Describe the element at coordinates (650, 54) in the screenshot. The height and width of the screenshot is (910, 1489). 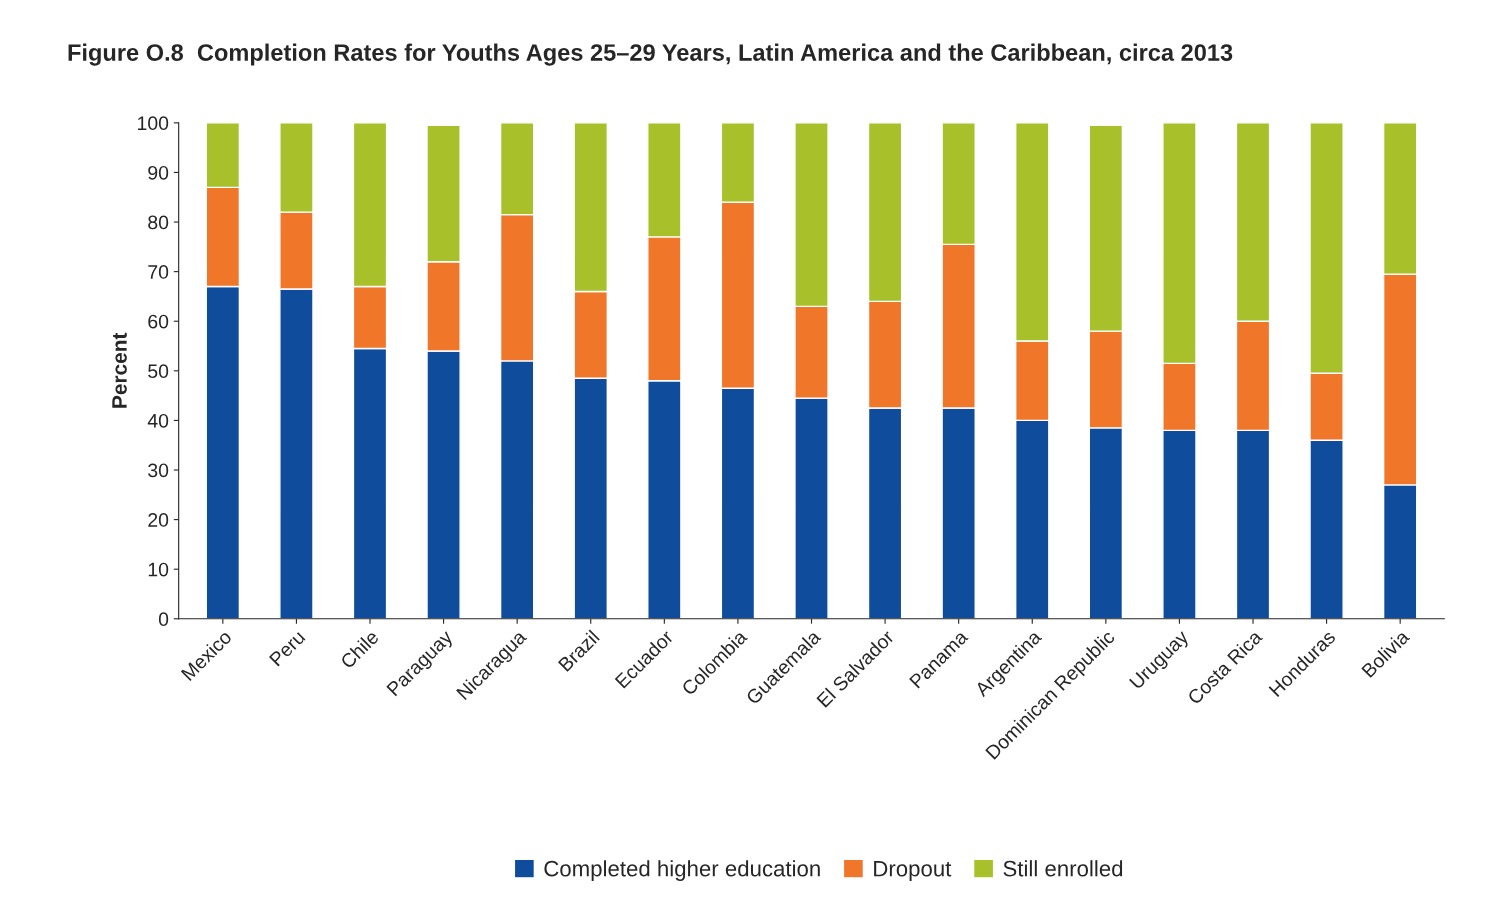
I see `chart-title: Figure O.8 Completion Rates for Youths Ages 25–29 Years, Latin America and the Caribbean, circa 2013` at that location.